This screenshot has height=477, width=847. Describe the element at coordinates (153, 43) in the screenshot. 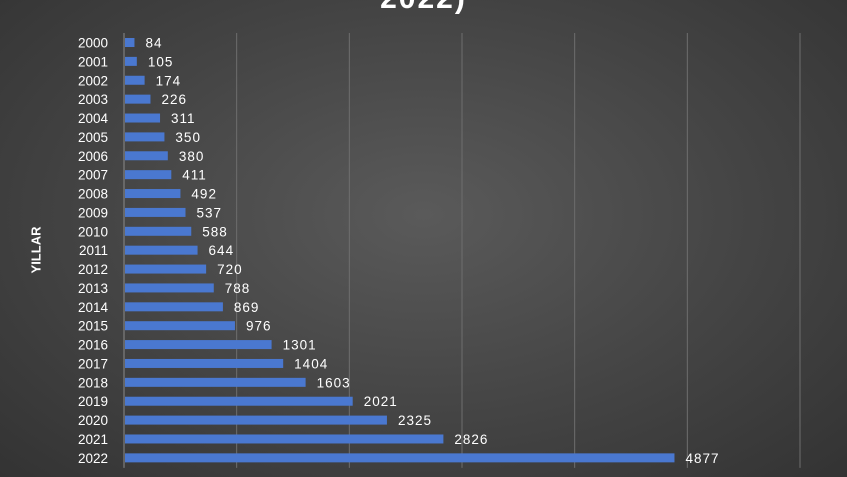

I see `data-label: 84` at that location.